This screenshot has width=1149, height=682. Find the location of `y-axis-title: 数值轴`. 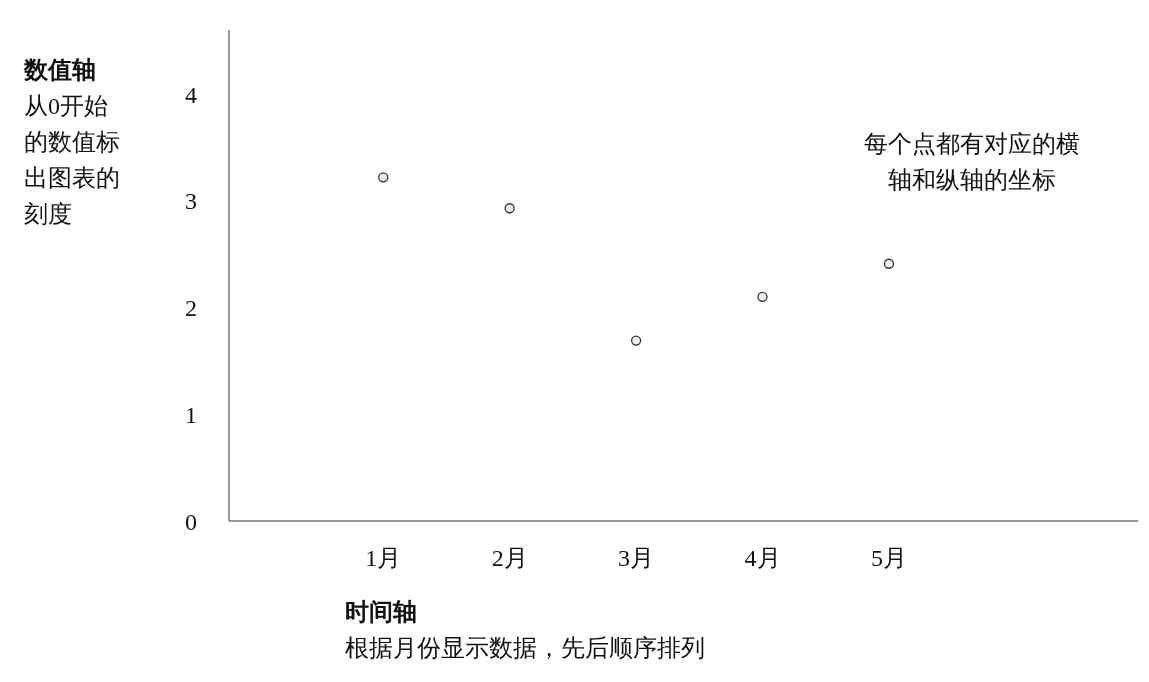

y-axis-title: 数值轴 is located at coordinates (60, 70).